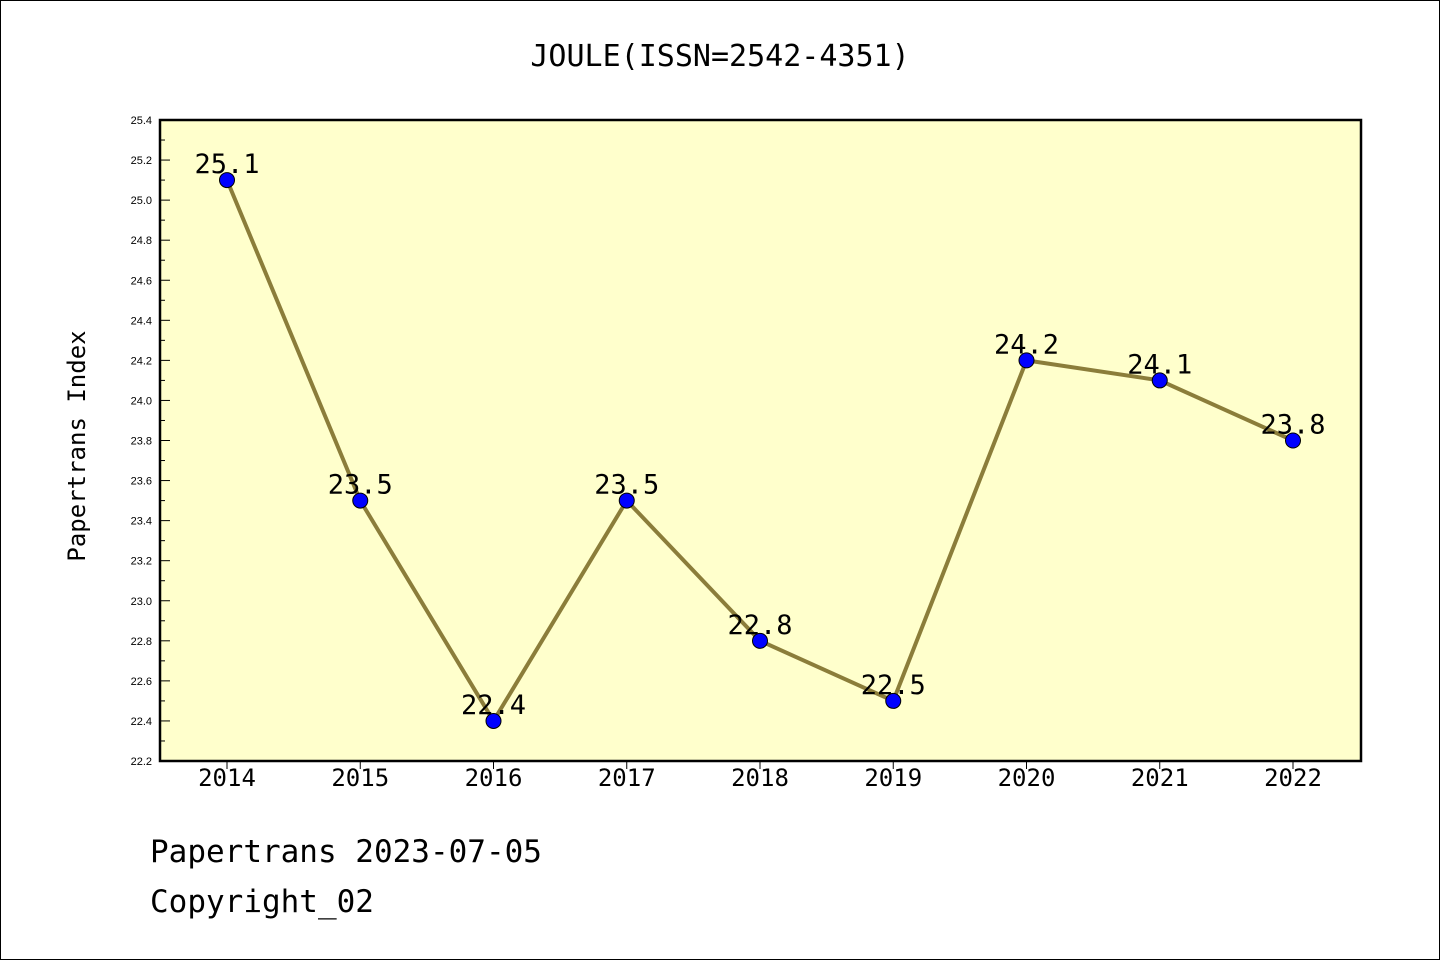  Describe the element at coordinates (227, 778) in the screenshot. I see `x-tick-label: 2014` at that location.